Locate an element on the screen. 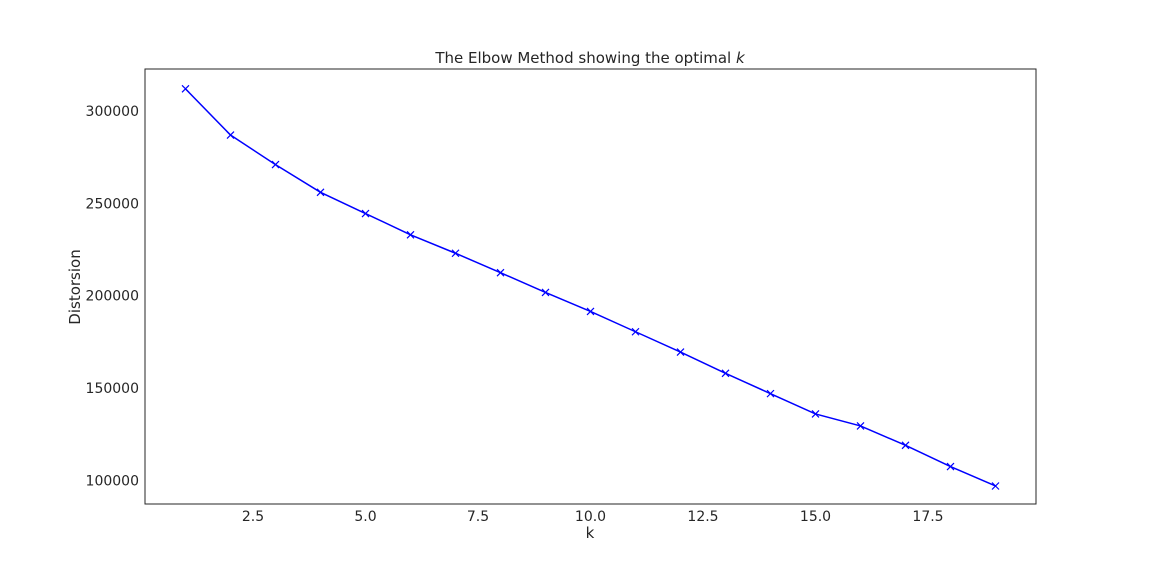 The image size is (1152, 576). y-tick-label: 100000 is located at coordinates (112, 481).